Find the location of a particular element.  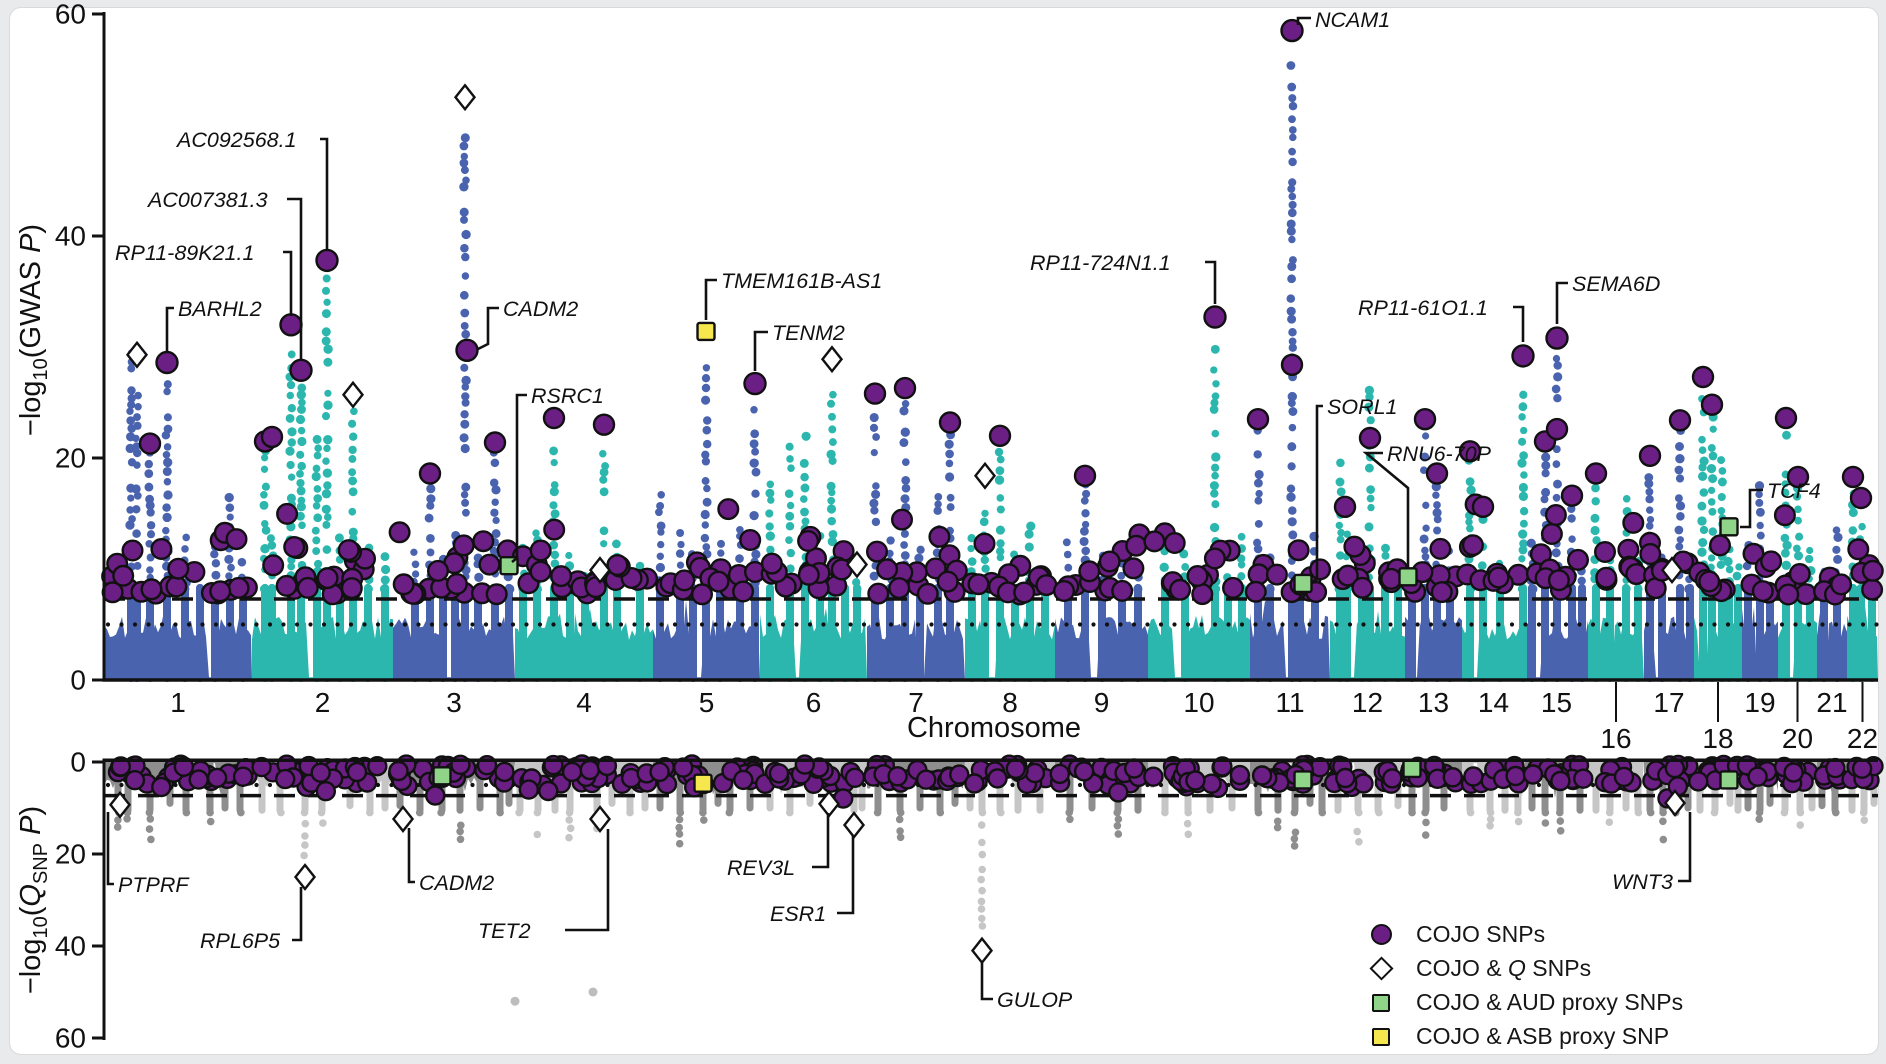

gene-label-RSRC1: RSRC1 is located at coordinates (567, 396).